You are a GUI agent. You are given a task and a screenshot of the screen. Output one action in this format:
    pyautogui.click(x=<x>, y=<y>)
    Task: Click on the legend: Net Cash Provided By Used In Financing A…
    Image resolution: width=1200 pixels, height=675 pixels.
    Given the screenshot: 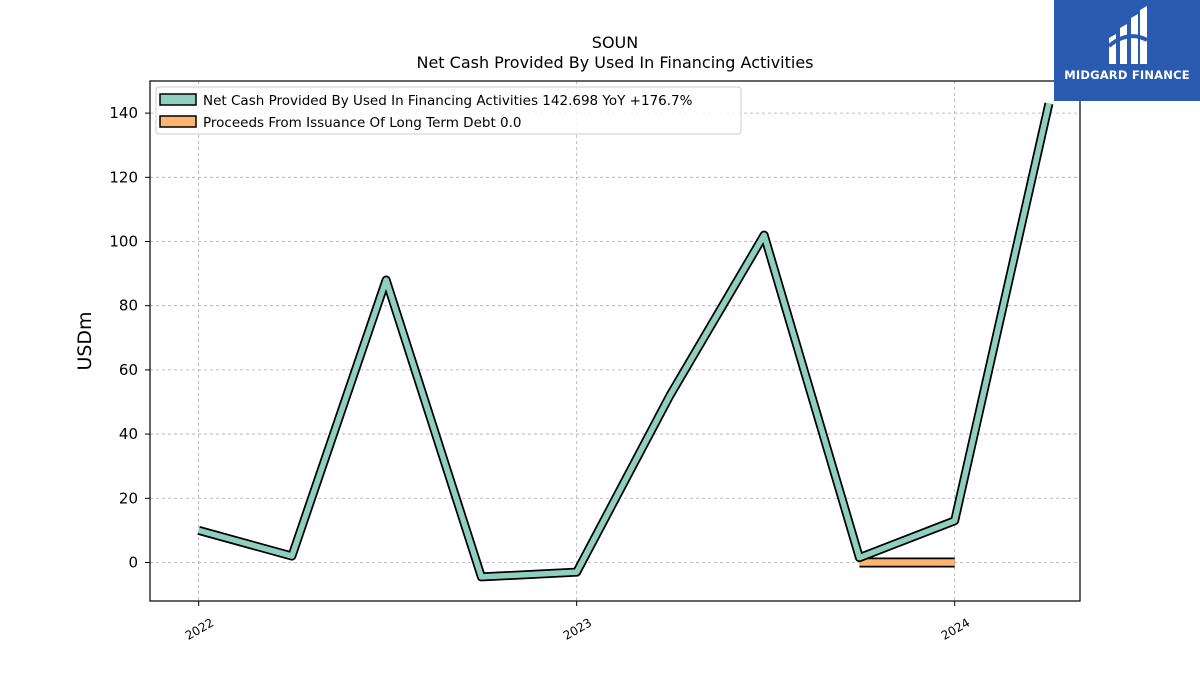 What is the action you would take?
    pyautogui.click(x=448, y=110)
    